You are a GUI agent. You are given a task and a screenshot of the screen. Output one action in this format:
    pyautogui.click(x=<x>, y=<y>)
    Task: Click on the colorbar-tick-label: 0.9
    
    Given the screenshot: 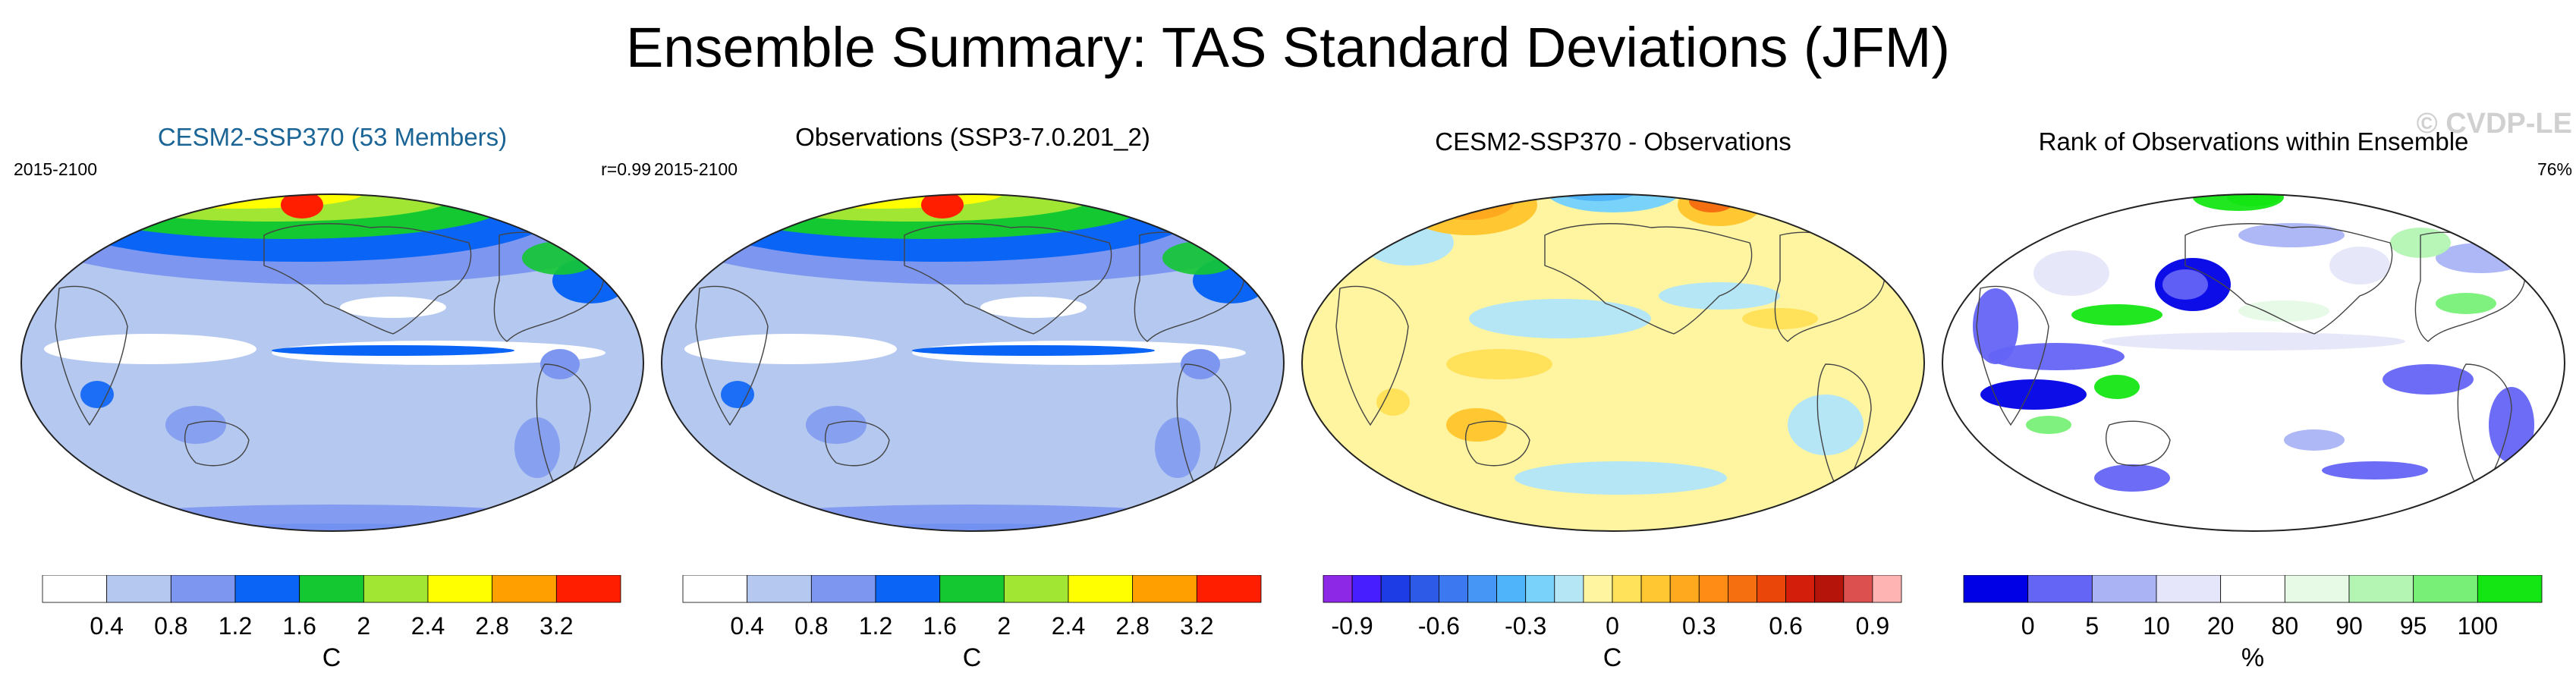 What is the action you would take?
    pyautogui.click(x=1872, y=626)
    